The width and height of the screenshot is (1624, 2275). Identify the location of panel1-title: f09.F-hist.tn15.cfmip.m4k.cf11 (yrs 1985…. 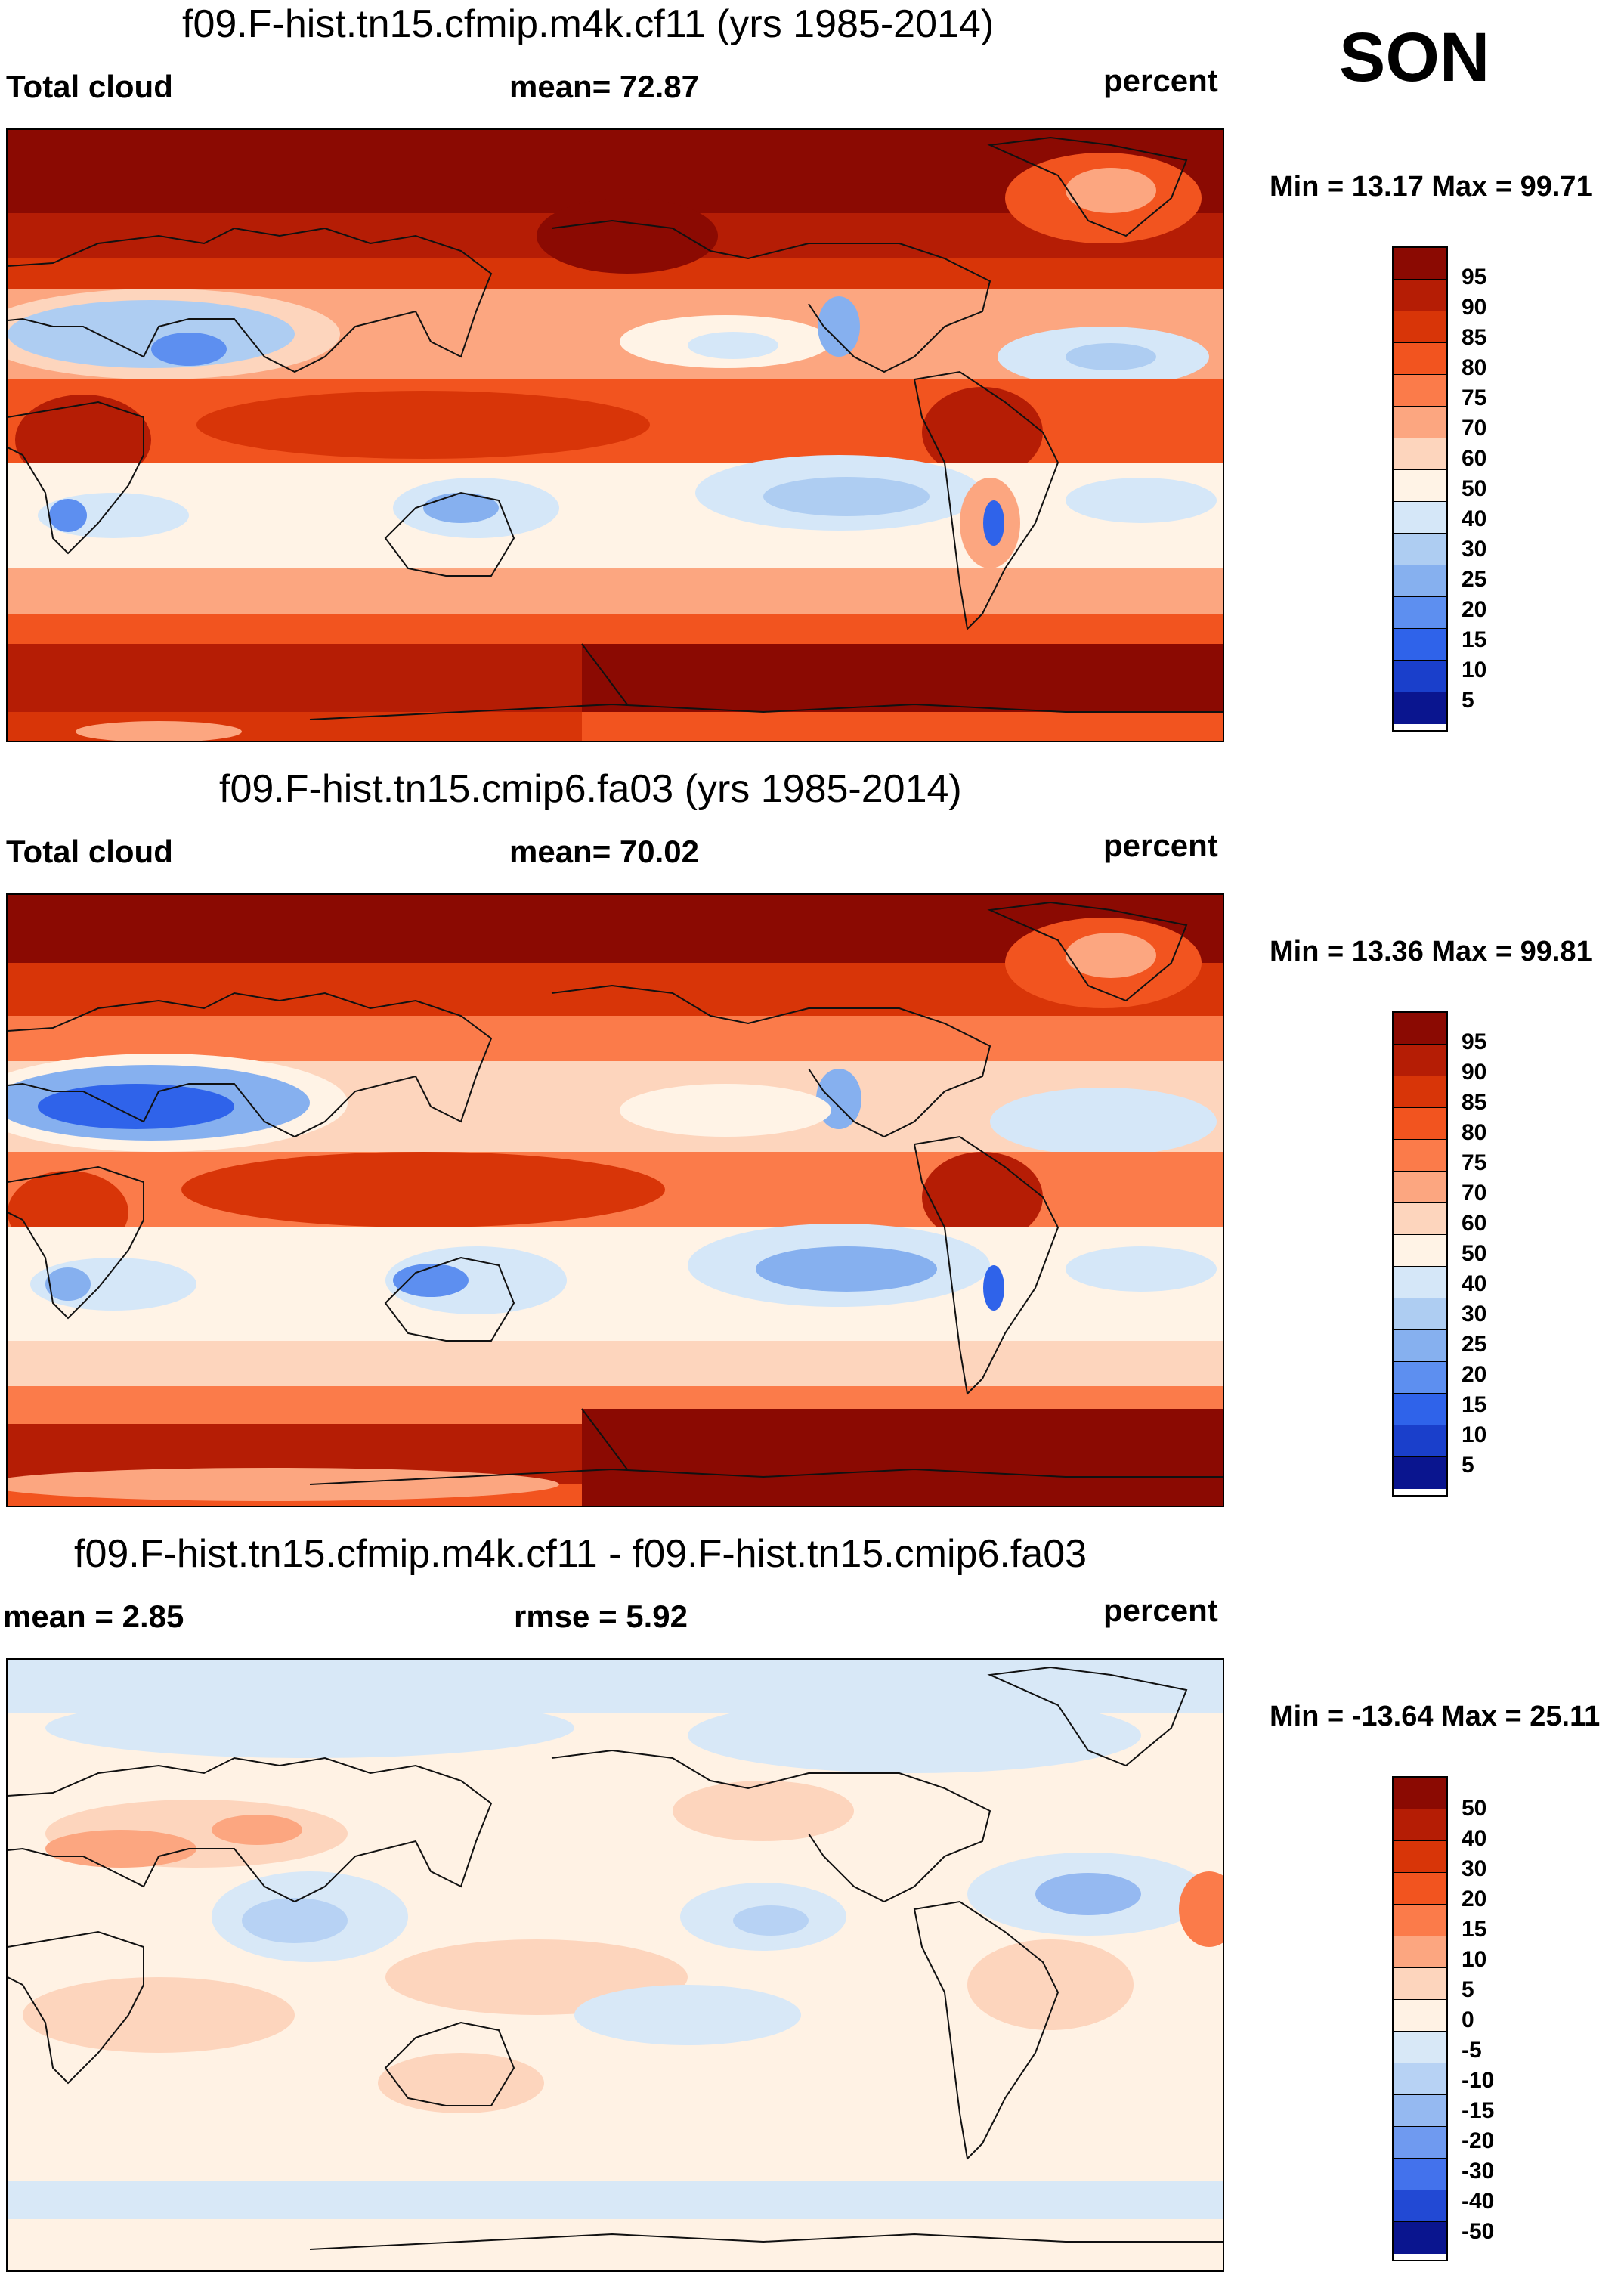
(588, 24).